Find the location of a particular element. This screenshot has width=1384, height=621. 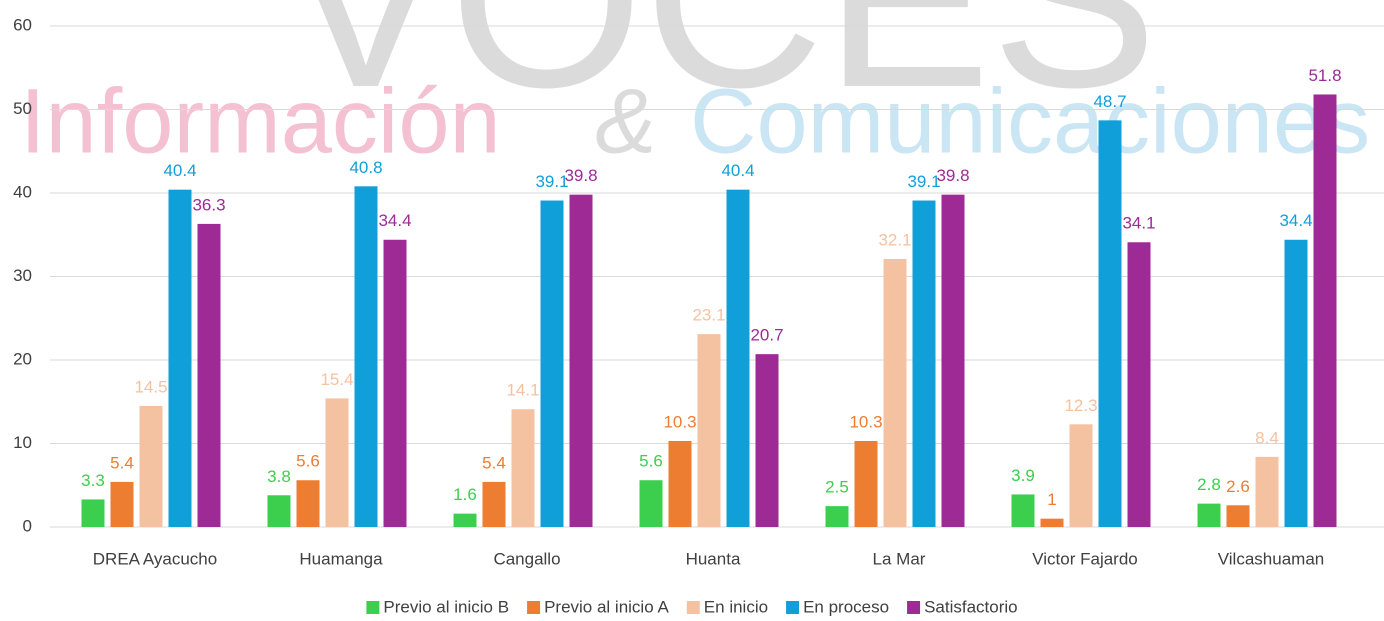

legend-label: En proceso is located at coordinates (846, 606).